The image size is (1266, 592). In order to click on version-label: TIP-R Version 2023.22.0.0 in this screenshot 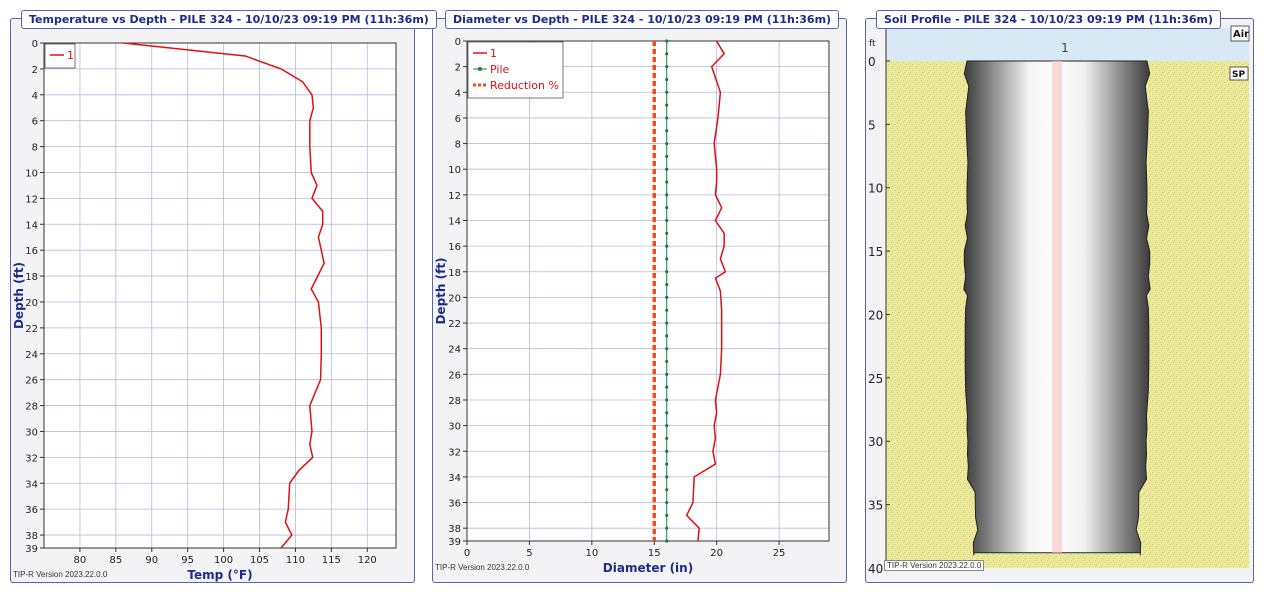, I will do `click(482, 567)`.